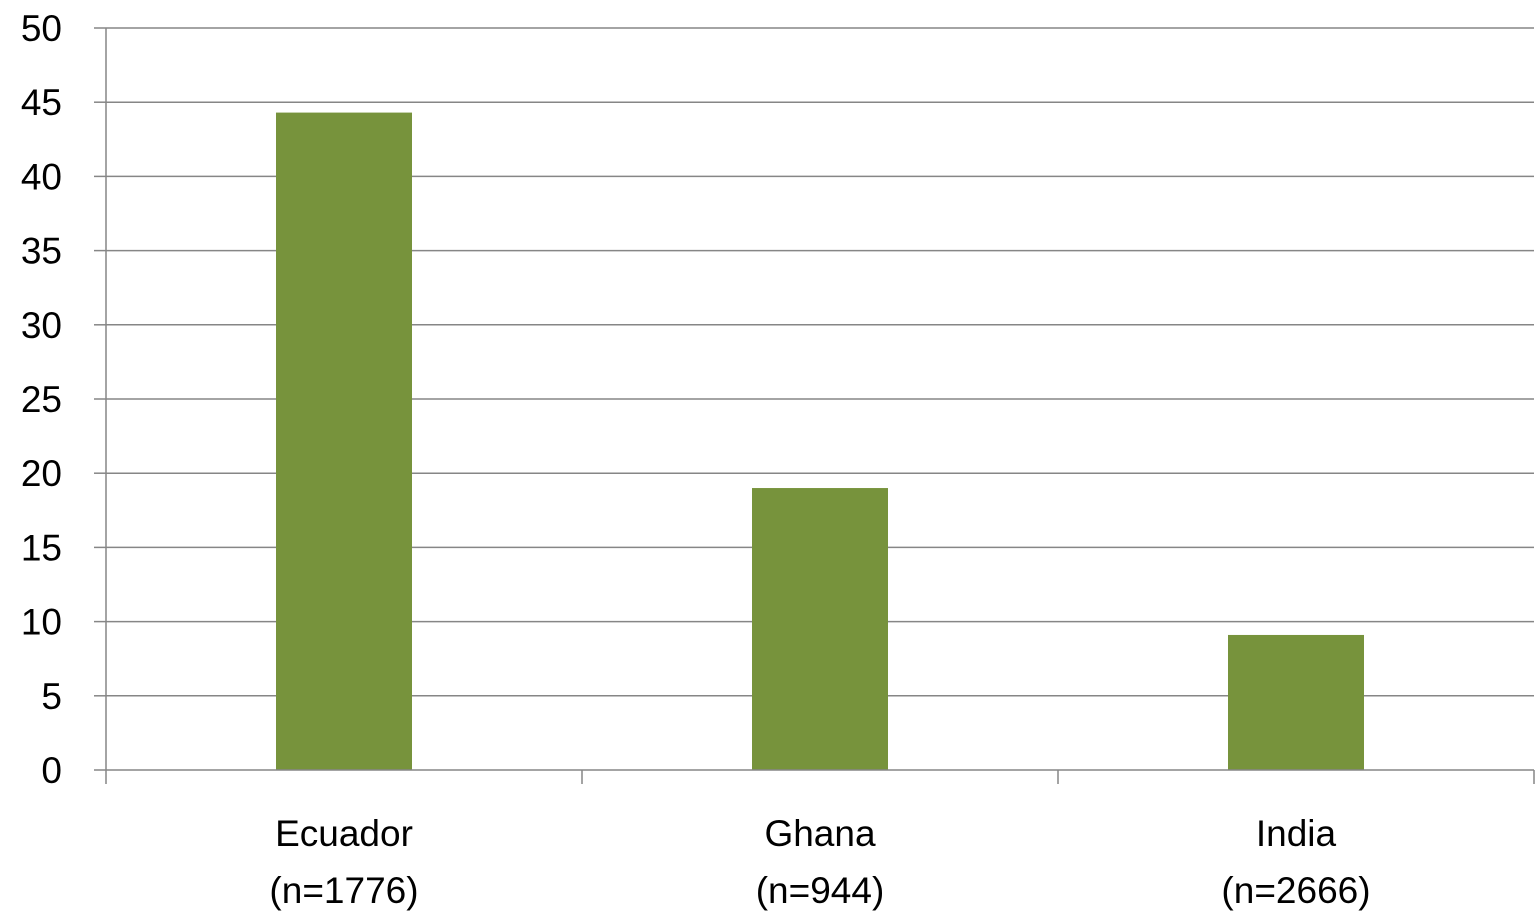 The width and height of the screenshot is (1537, 915). Describe the element at coordinates (343, 890) in the screenshot. I see `category-sample-size: (n=1776)` at that location.